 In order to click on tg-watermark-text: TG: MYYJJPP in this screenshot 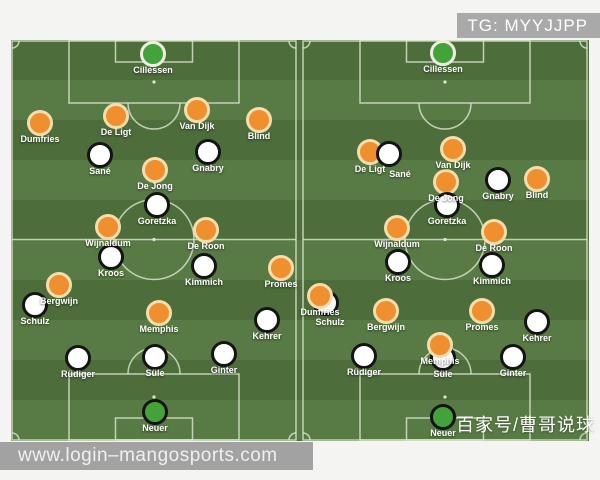, I will do `click(527, 25)`.